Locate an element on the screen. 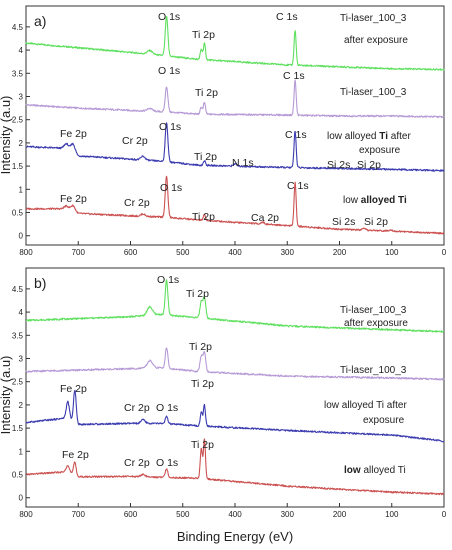 The height and width of the screenshot is (550, 452). x-axis-title: Binding Energy (eV) is located at coordinates (235, 536).